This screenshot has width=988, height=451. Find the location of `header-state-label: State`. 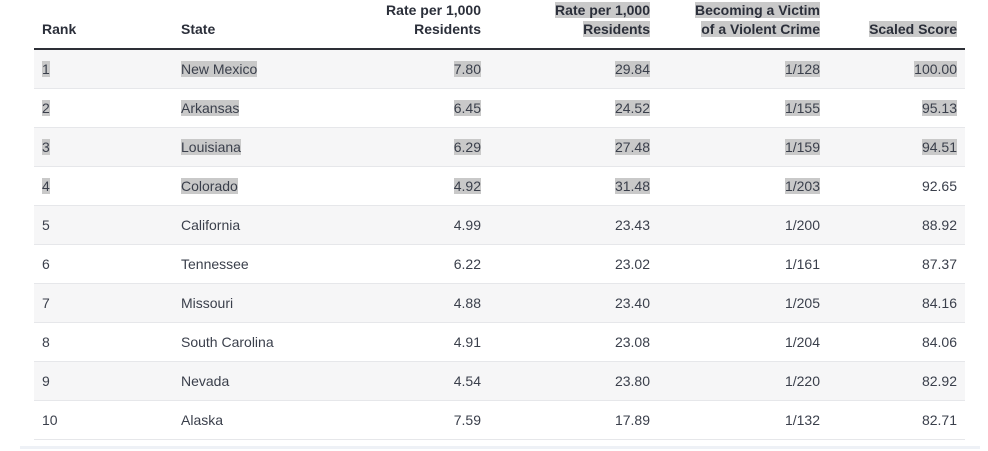

header-state-label: State is located at coordinates (198, 29).